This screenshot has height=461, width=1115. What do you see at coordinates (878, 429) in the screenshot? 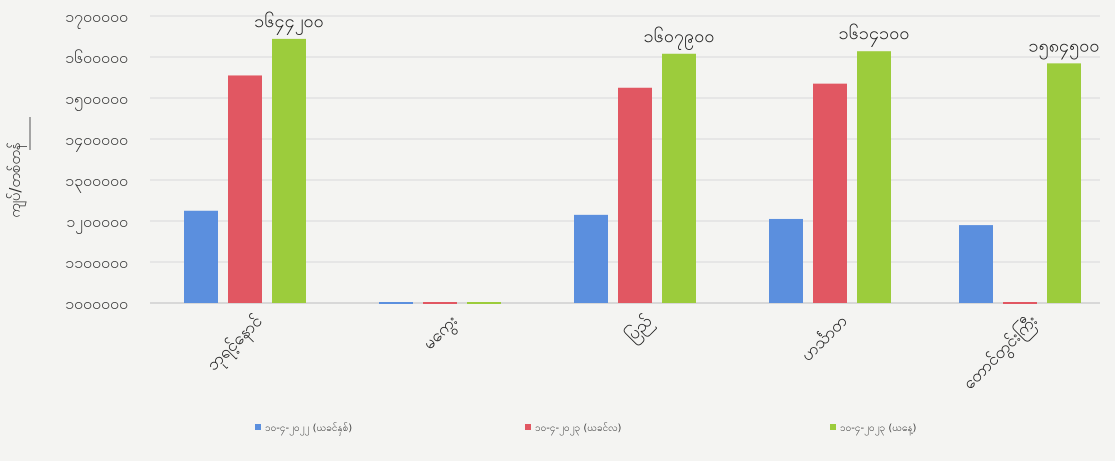
I see `legend-label: ၁၀-၄-၂၀၂၃ (ယနေ့)` at bounding box center [878, 429].